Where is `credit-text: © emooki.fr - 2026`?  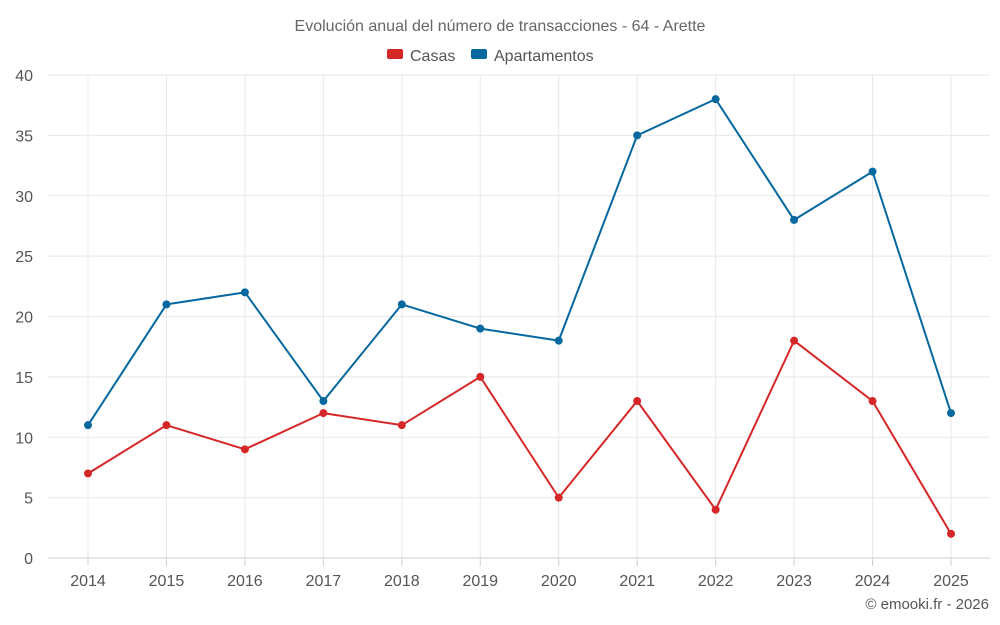
credit-text: © emooki.fr - 2026 is located at coordinates (927, 604).